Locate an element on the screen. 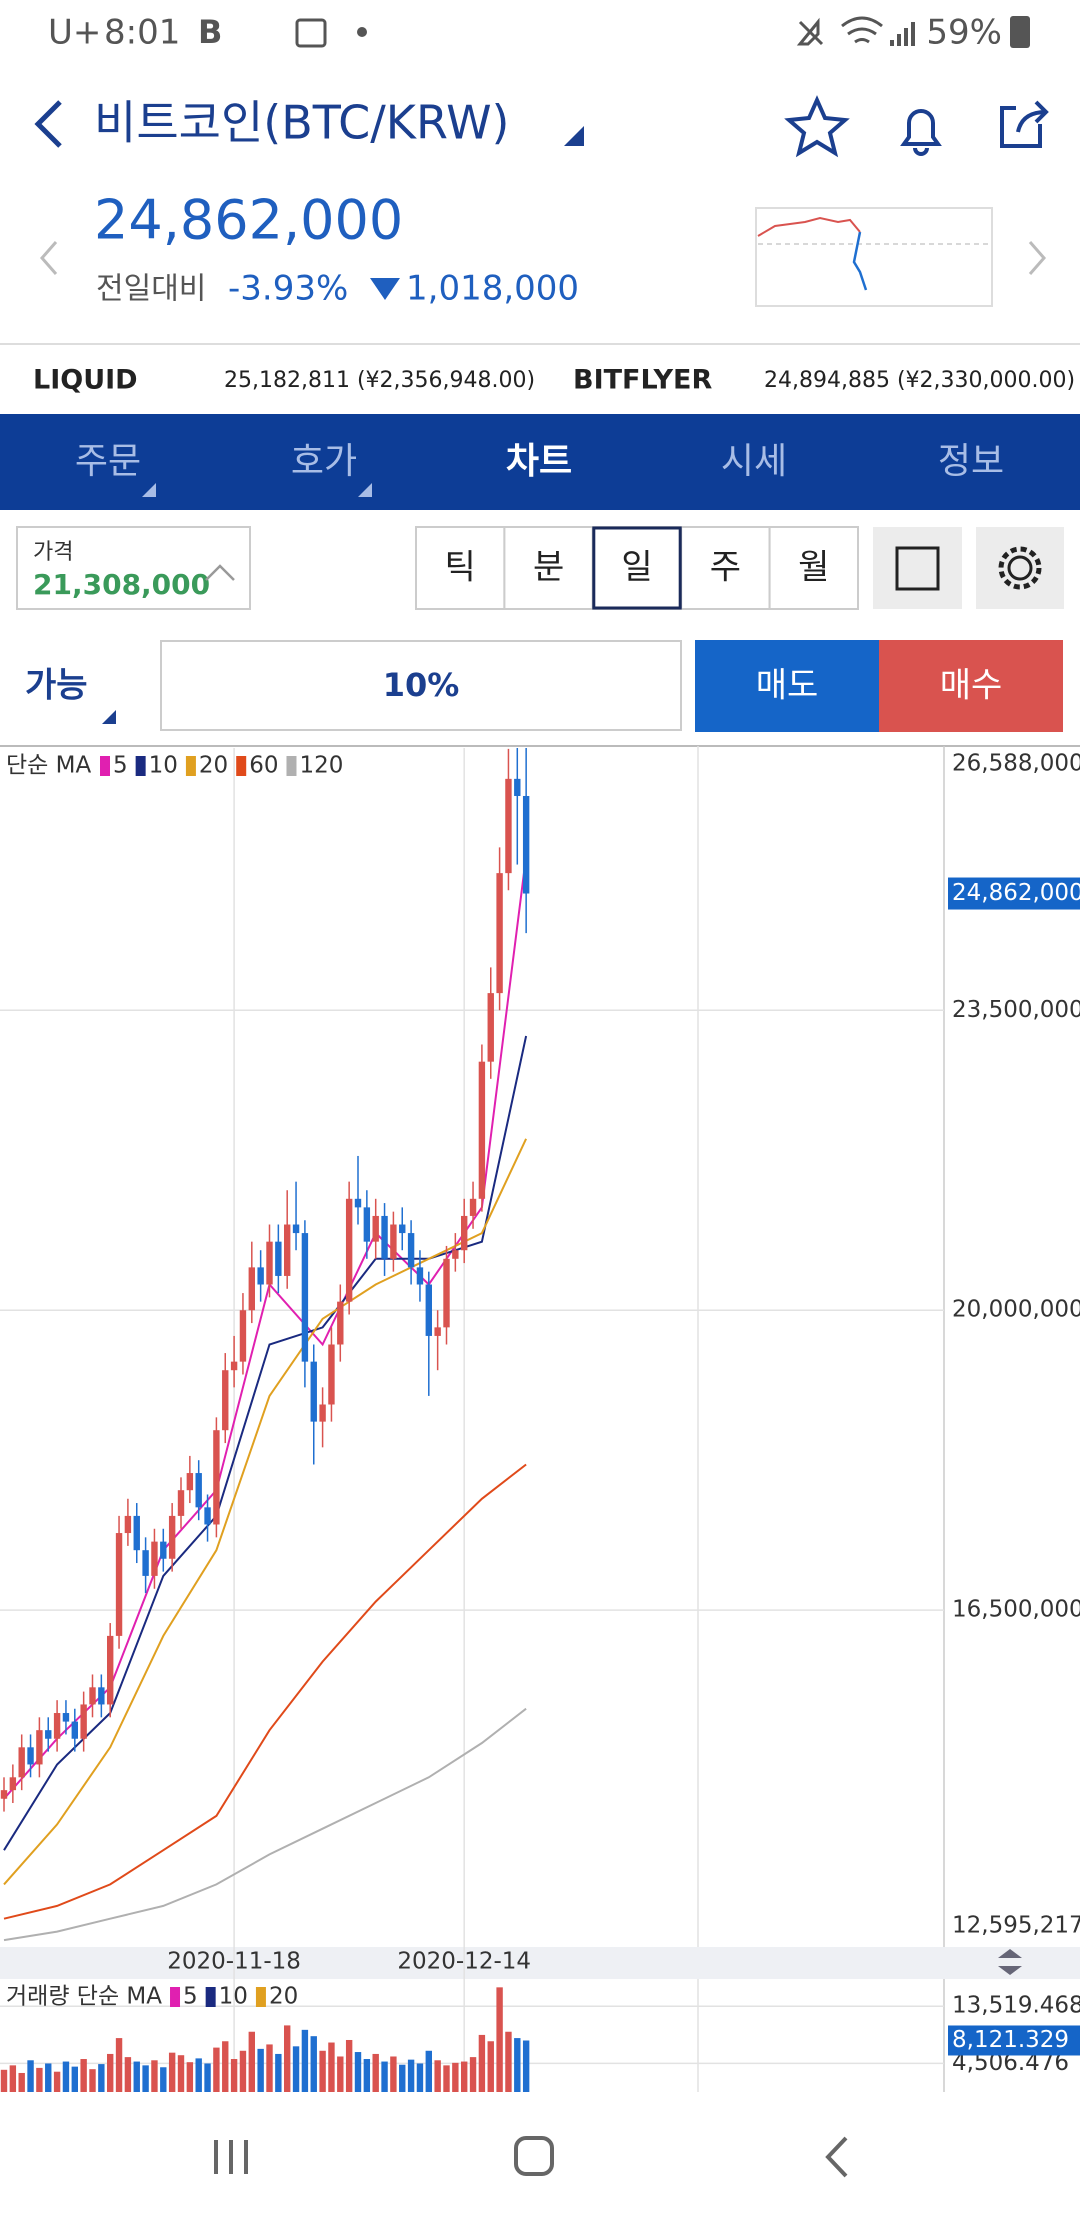 This screenshot has width=1080, height=2220. battery-icon is located at coordinates (1020, 32).